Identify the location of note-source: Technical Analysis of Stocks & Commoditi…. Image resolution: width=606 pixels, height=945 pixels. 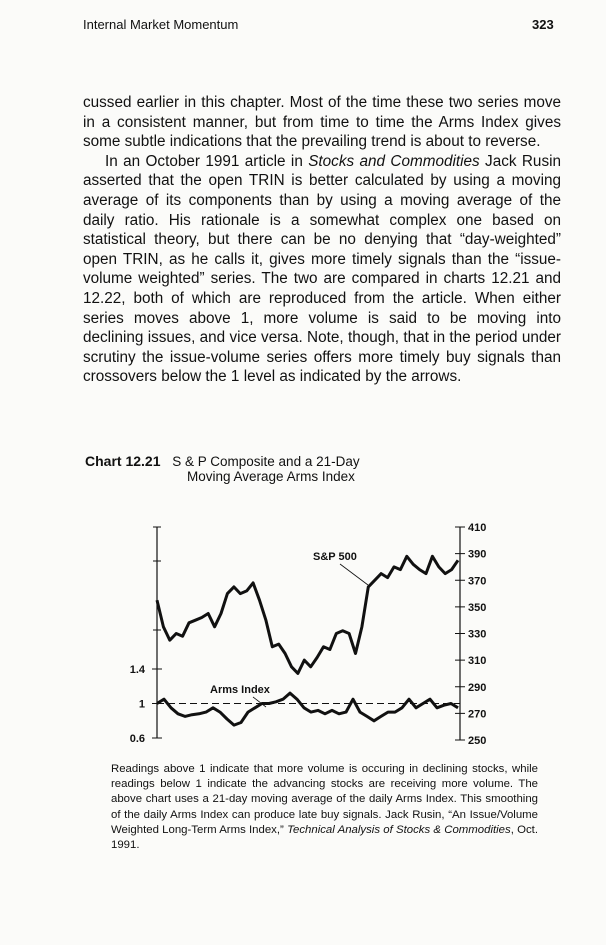
(399, 829).